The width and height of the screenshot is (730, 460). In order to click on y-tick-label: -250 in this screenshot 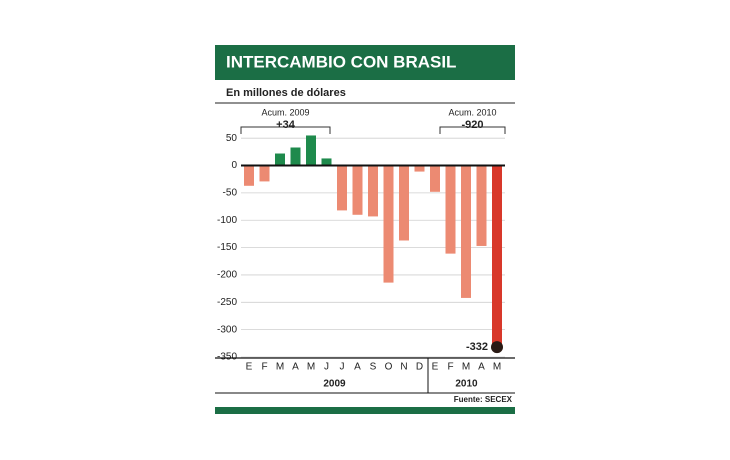, I will do `click(227, 302)`.